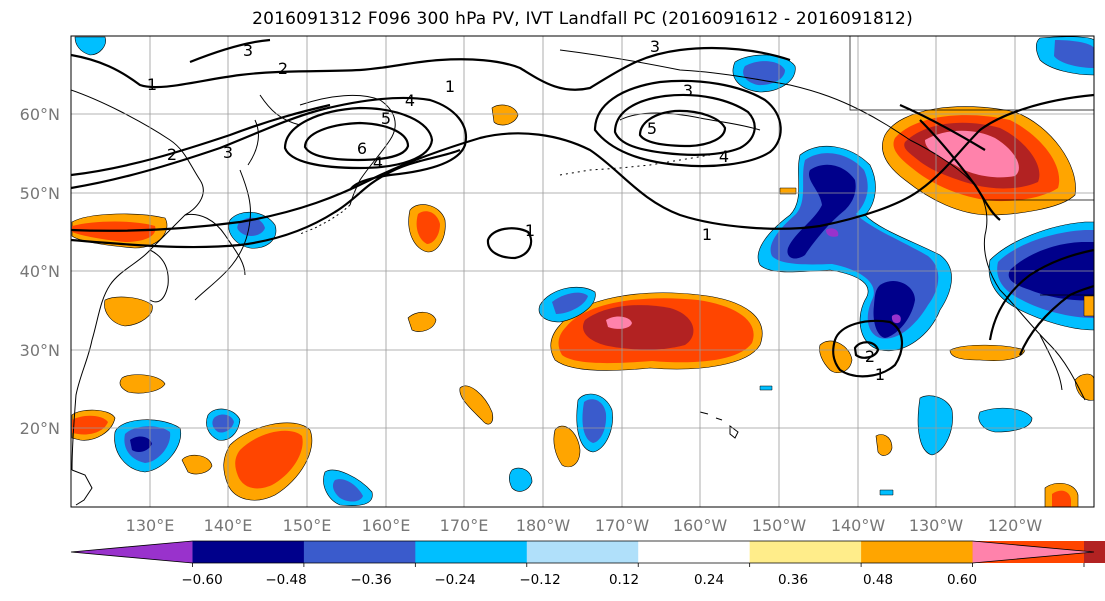 This screenshot has width=1105, height=601. I want to click on lon-label: 120°W, so click(1015, 525).